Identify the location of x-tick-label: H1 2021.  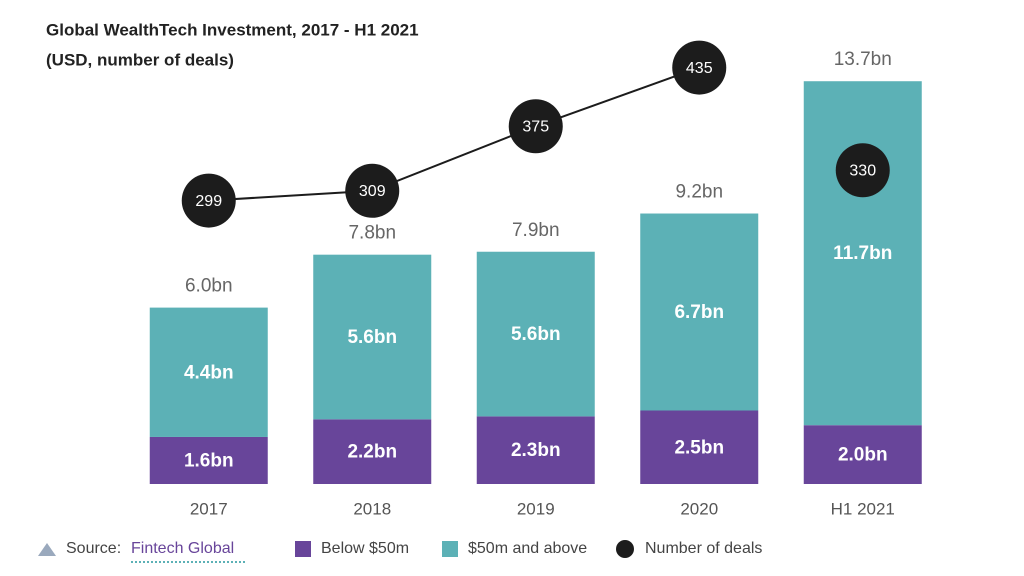
(863, 508).